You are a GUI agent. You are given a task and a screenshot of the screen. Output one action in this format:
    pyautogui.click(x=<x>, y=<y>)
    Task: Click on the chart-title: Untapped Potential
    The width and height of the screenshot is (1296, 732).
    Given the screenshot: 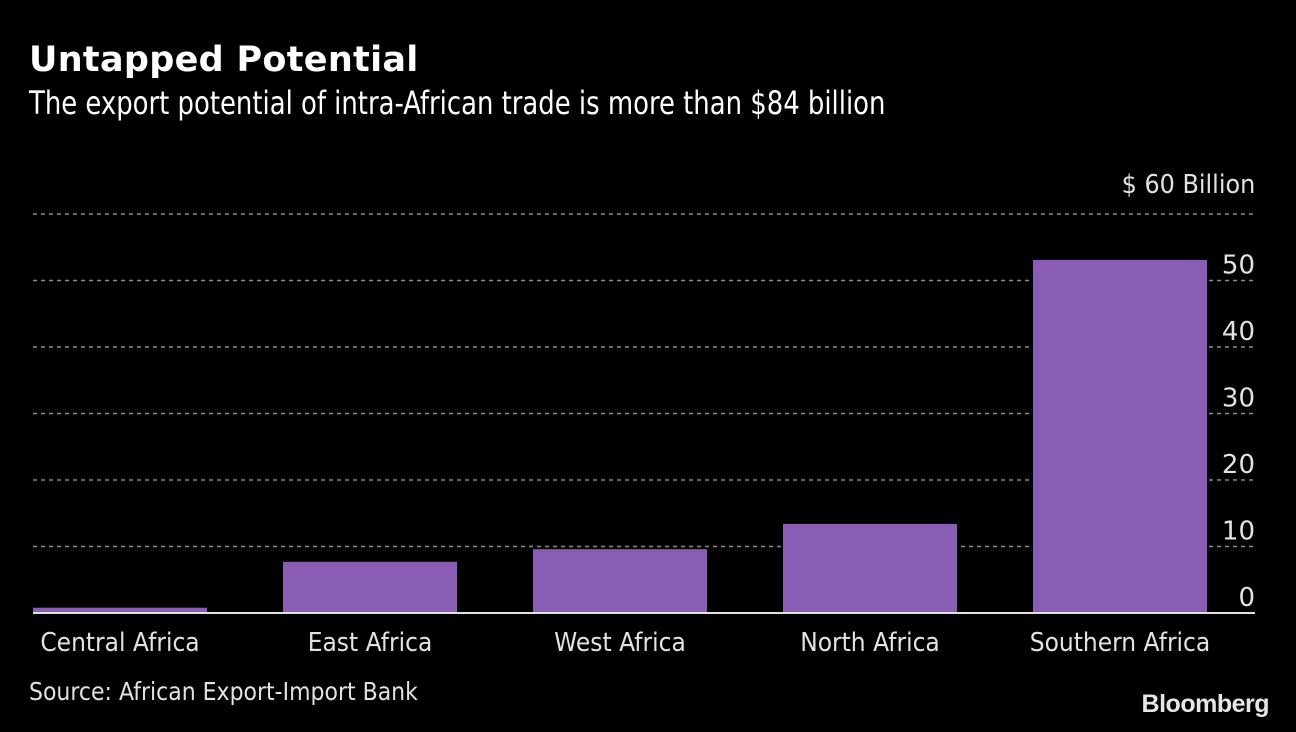 What is the action you would take?
    pyautogui.click(x=224, y=60)
    